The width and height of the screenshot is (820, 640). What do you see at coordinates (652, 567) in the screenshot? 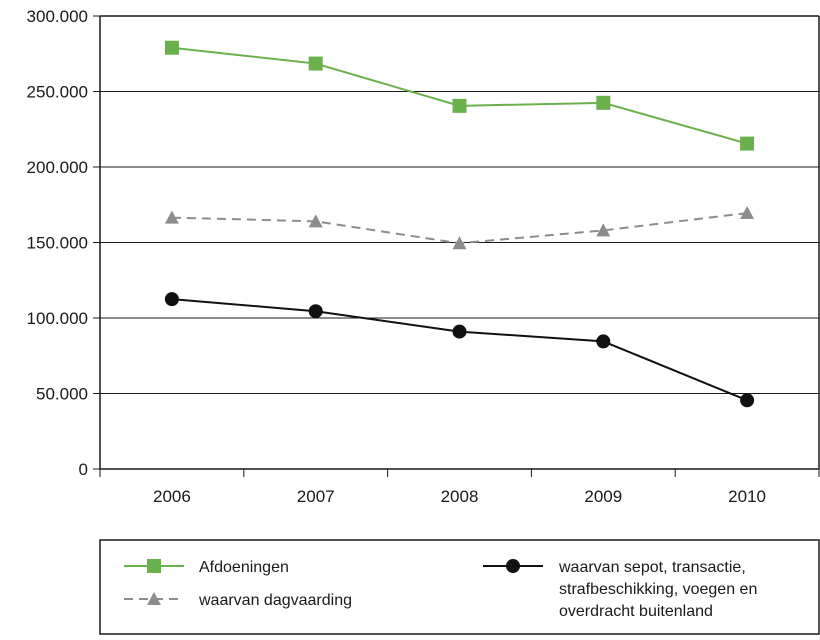
I see `legend-label: waarvan sepot, transactie,` at bounding box center [652, 567].